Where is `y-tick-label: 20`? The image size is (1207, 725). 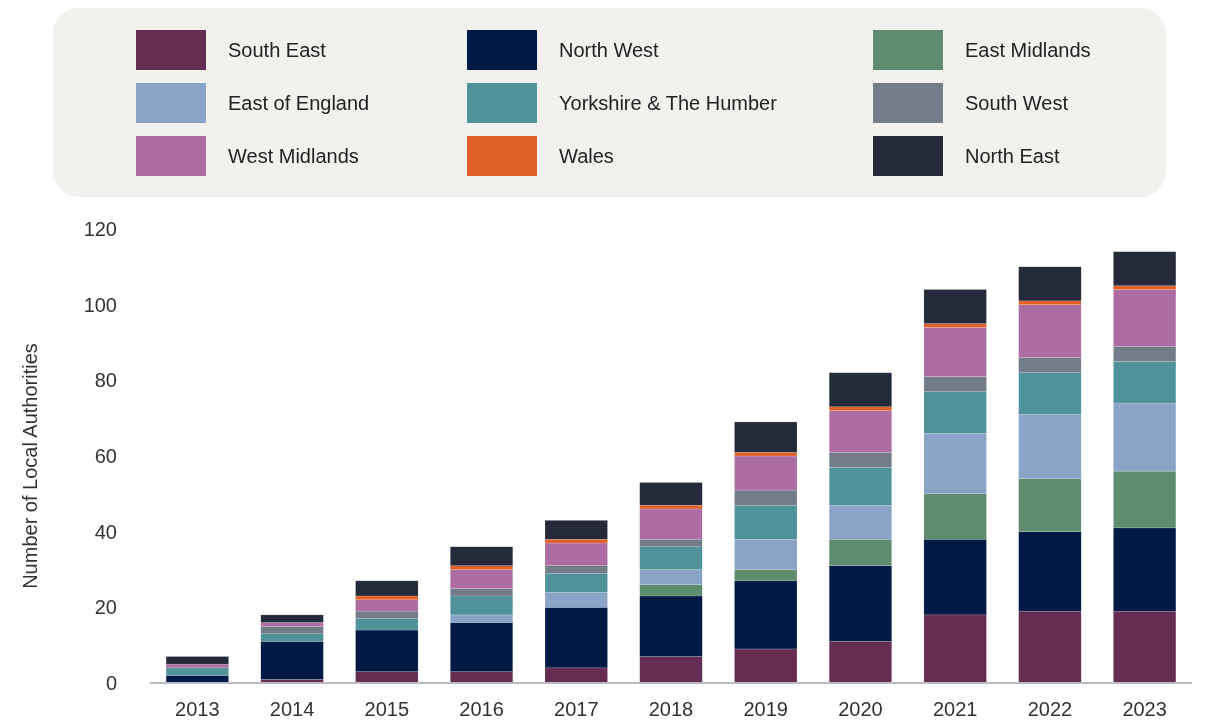
y-tick-label: 20 is located at coordinates (105, 607).